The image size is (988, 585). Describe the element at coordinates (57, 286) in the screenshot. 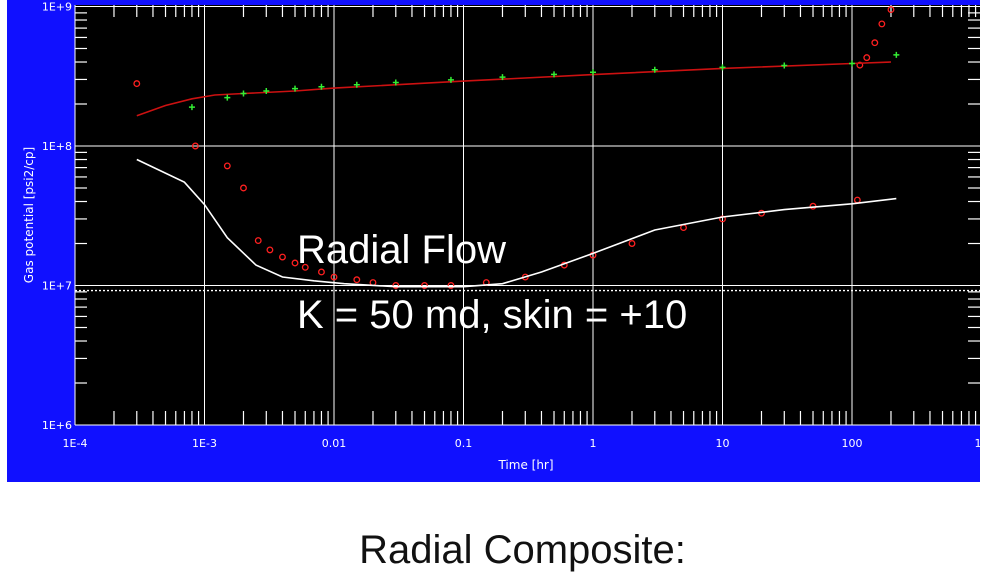

I see `y-tick-label: 1E+7` at that location.